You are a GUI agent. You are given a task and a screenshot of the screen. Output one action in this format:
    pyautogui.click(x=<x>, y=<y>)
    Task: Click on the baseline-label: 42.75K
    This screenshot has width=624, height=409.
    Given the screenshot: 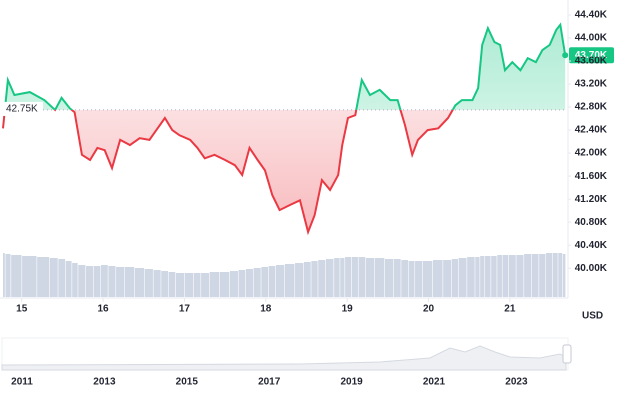 What is the action you would take?
    pyautogui.click(x=22, y=109)
    